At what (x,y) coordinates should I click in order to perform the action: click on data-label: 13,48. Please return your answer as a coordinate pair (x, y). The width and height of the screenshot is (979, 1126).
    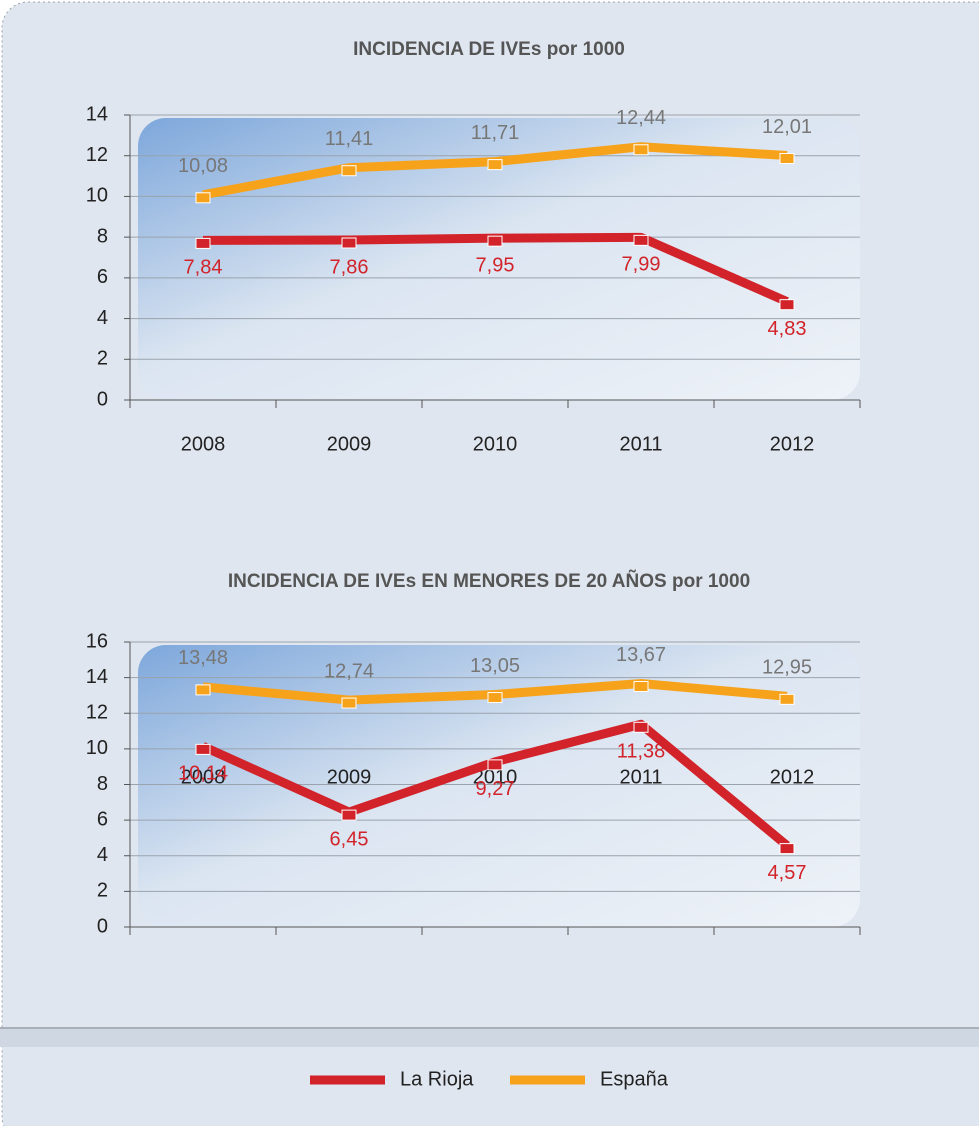
    Looking at the image, I should click on (203, 658).